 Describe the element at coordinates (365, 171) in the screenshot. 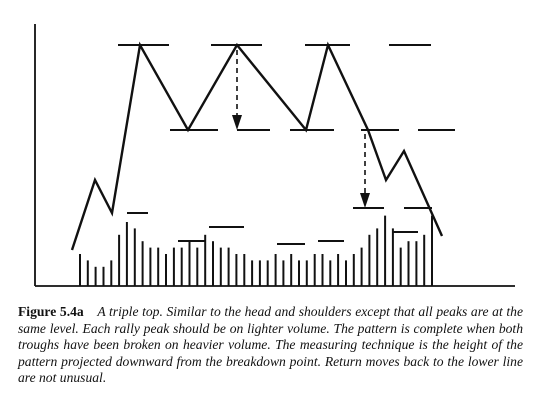

I see `measure-arrow-second` at that location.